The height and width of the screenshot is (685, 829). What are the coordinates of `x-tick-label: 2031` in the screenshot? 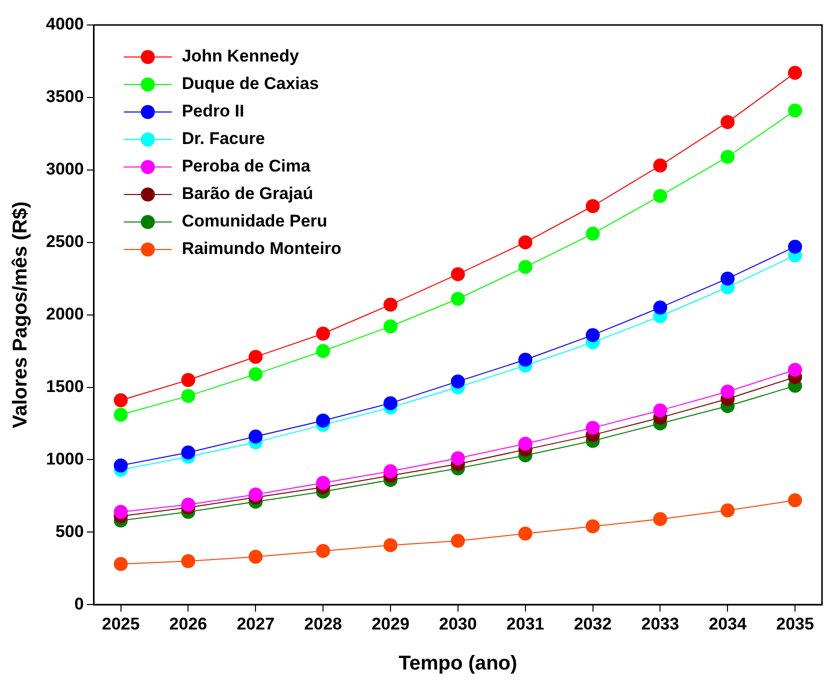 It's located at (525, 624).